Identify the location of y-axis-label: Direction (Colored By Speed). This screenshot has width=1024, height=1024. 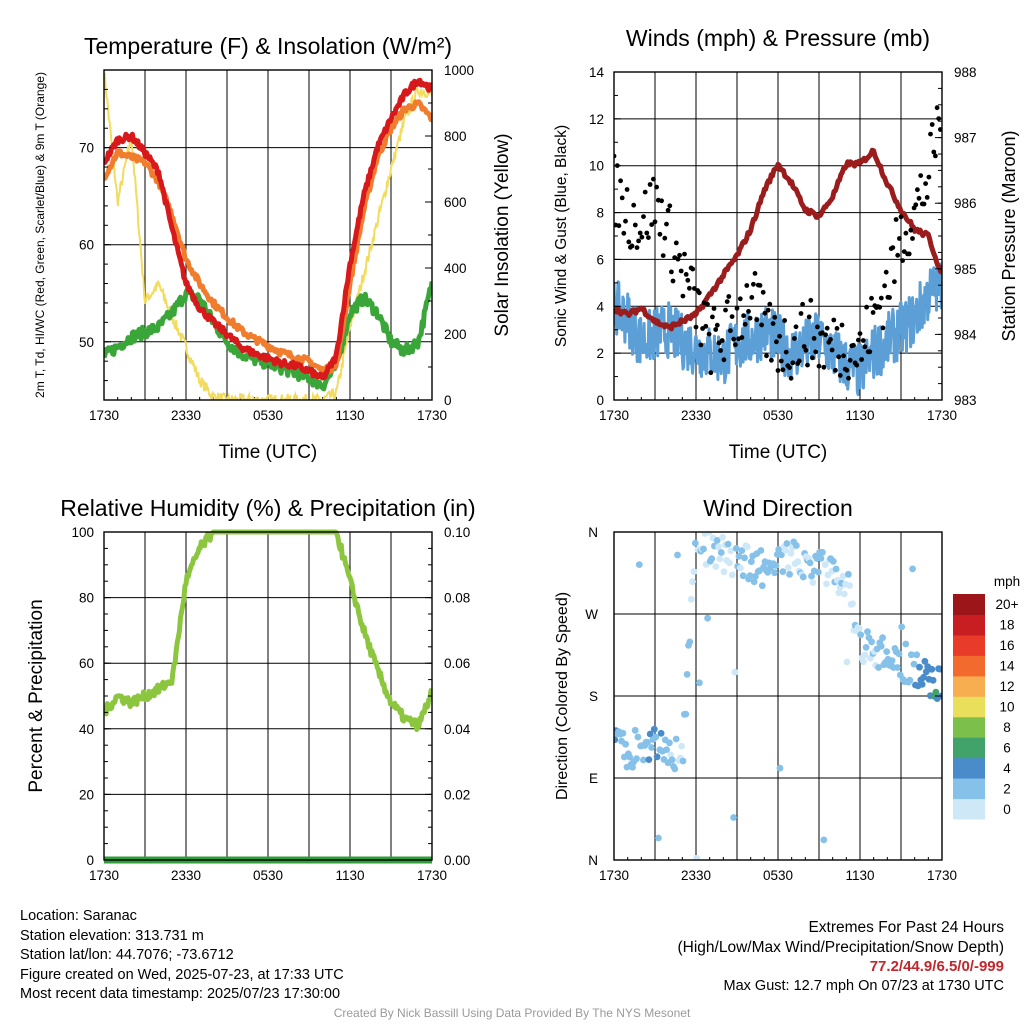
(562, 696).